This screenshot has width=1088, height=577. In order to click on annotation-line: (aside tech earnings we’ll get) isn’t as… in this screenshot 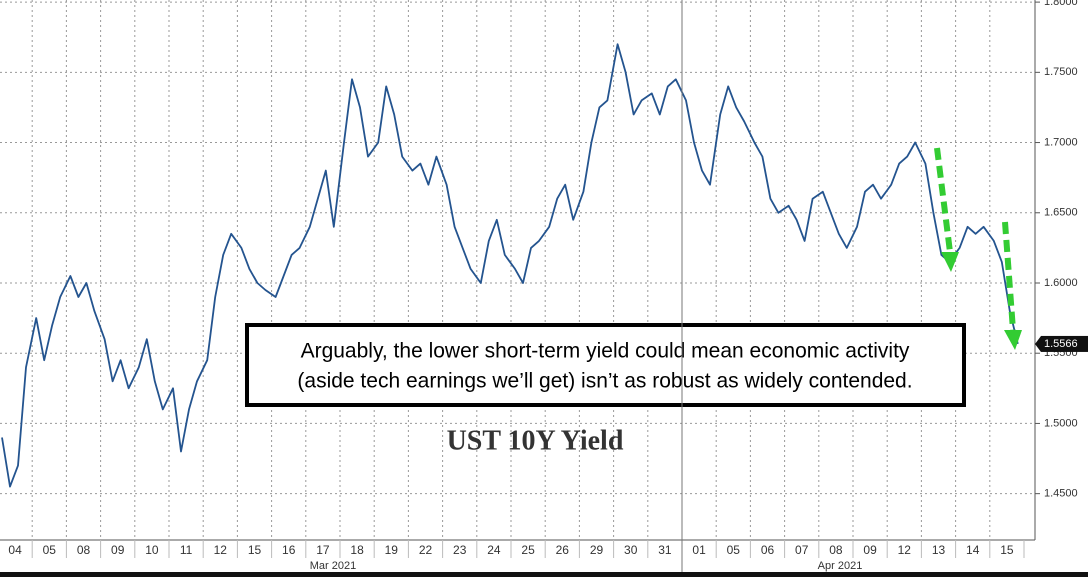, I will do `click(604, 381)`.